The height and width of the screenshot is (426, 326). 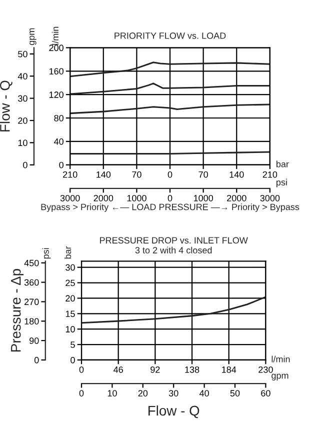 I want to click on y-tick-label: 25, so click(x=70, y=283).